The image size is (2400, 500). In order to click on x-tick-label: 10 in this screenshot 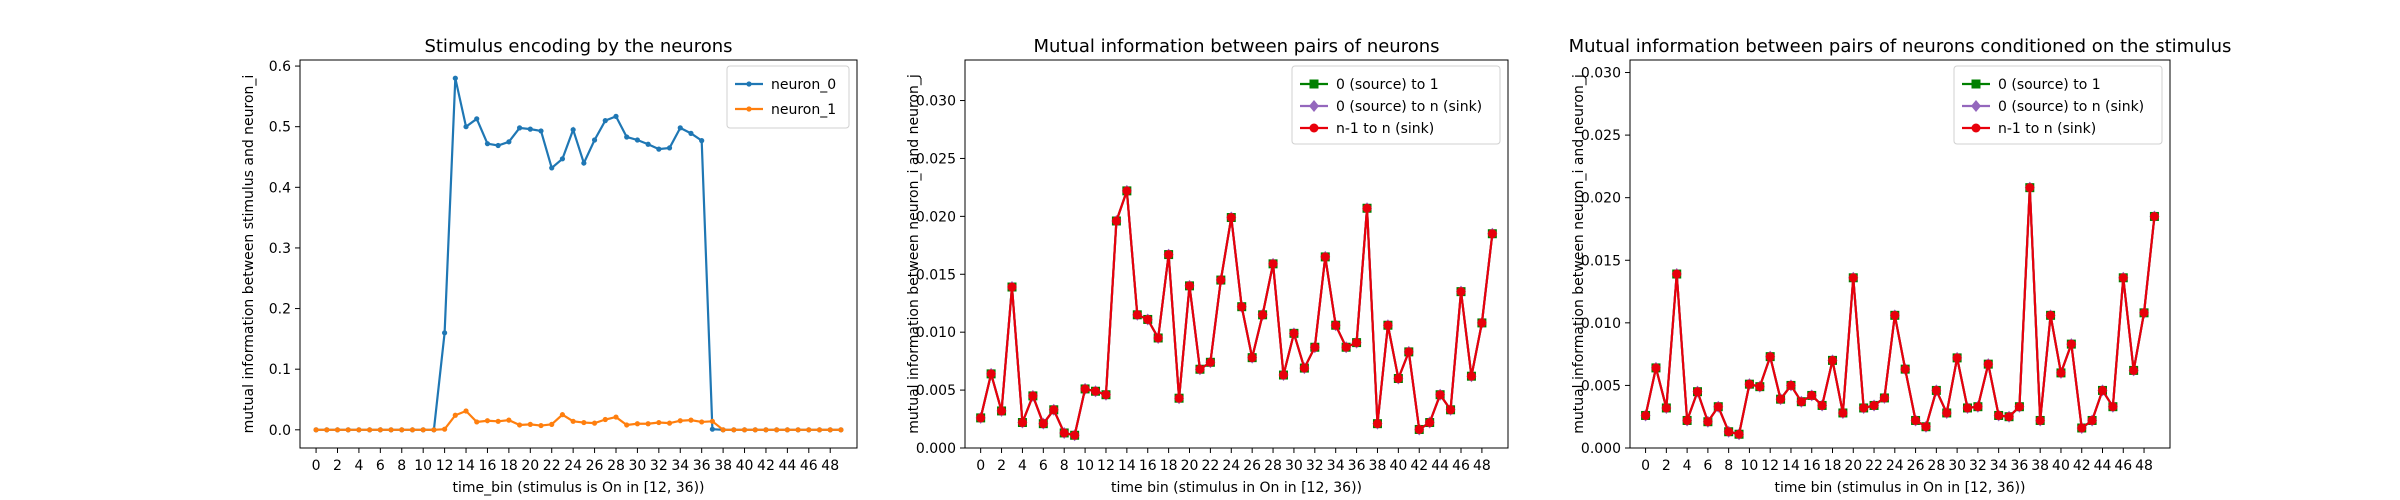, I will do `click(1750, 466)`.